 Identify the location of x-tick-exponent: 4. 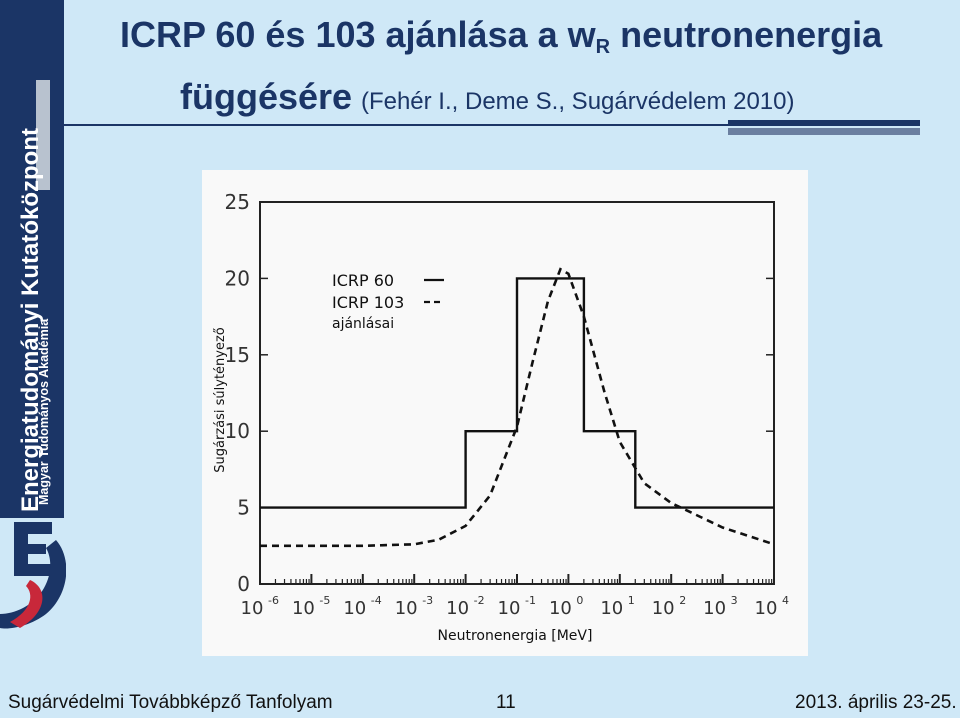
(785, 600).